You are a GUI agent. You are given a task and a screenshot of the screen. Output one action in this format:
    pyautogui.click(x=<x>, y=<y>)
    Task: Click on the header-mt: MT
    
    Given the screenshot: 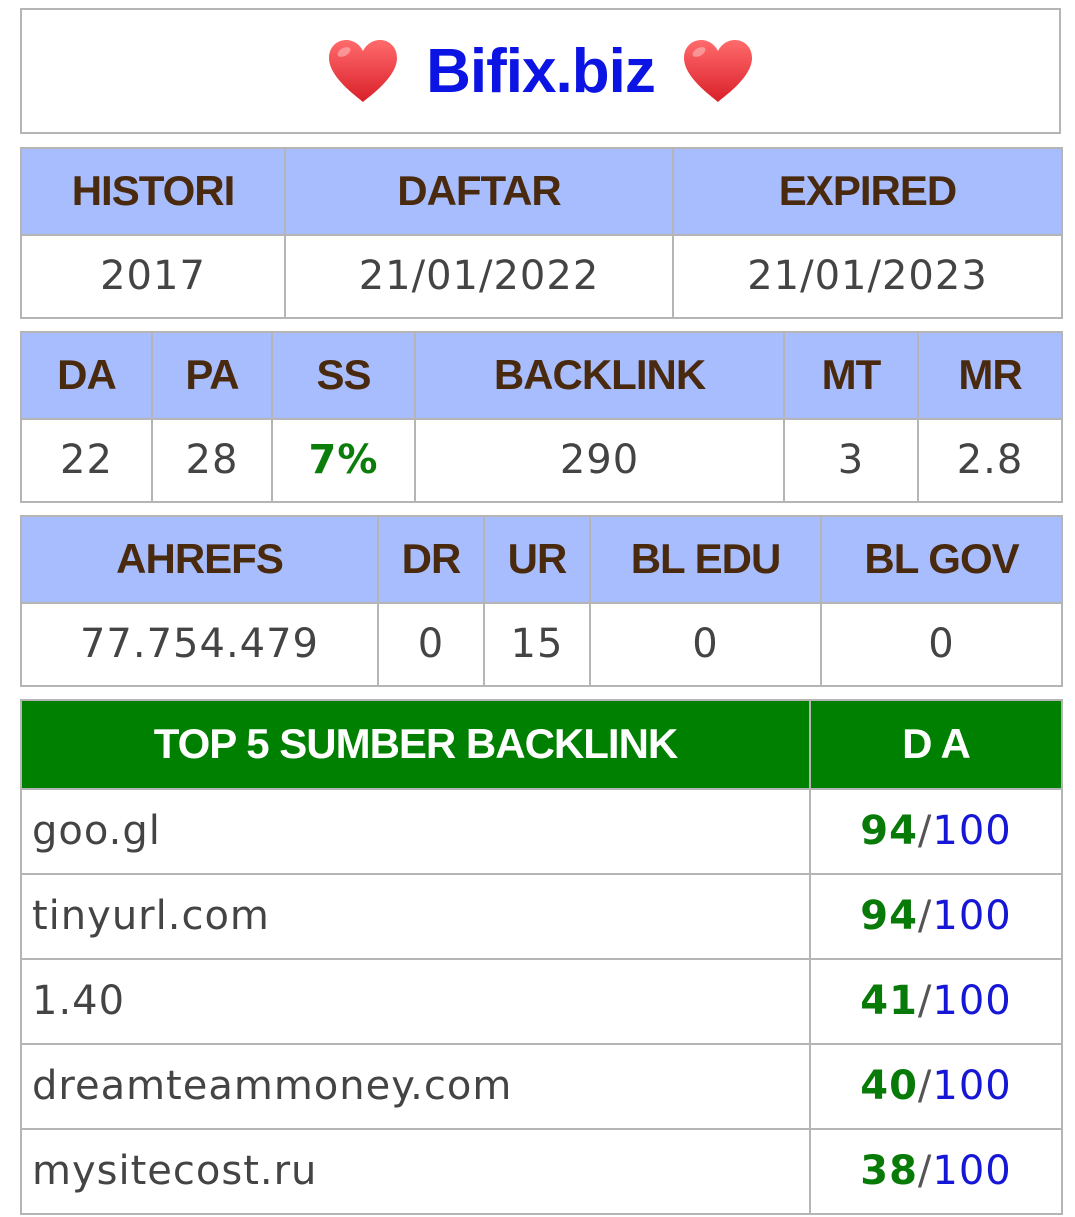 What is the action you would take?
    pyautogui.click(x=851, y=375)
    